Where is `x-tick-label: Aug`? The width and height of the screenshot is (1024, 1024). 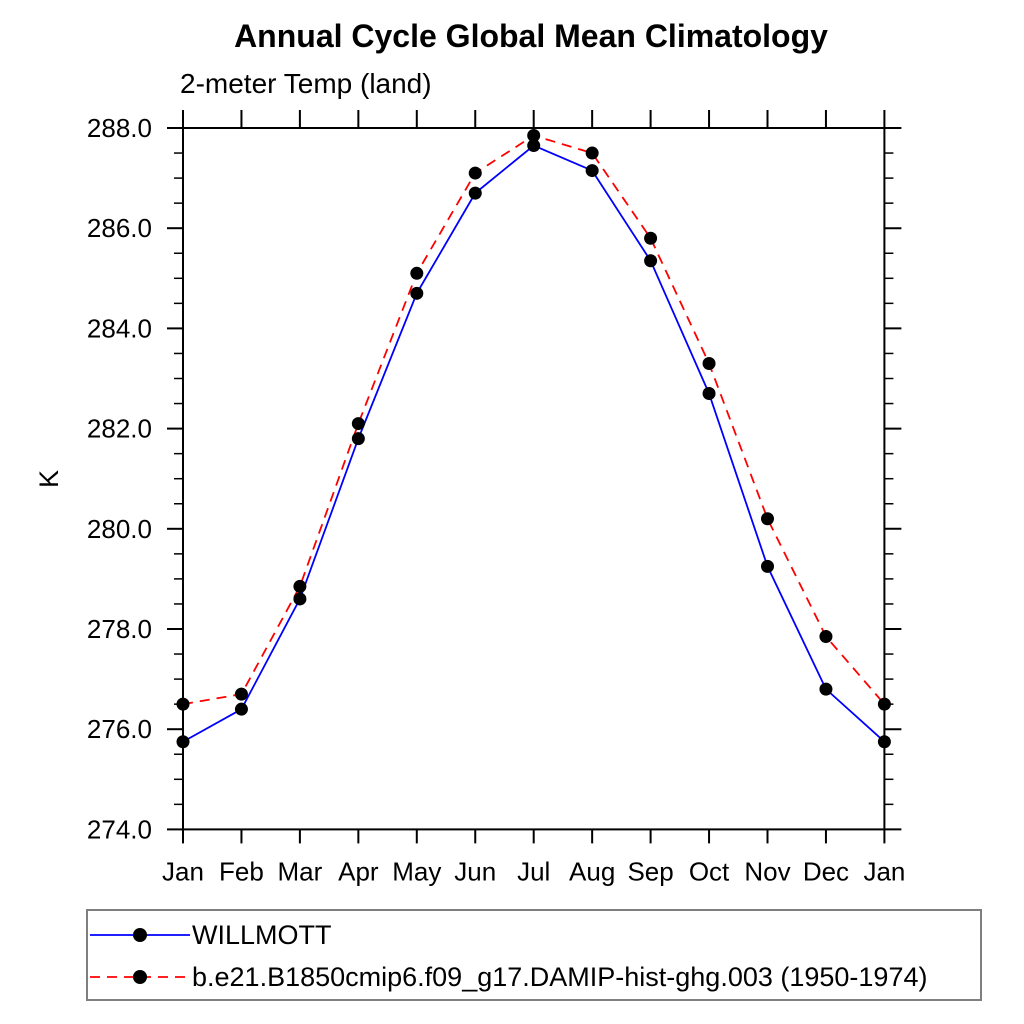
x-tick-label: Aug is located at coordinates (592, 871).